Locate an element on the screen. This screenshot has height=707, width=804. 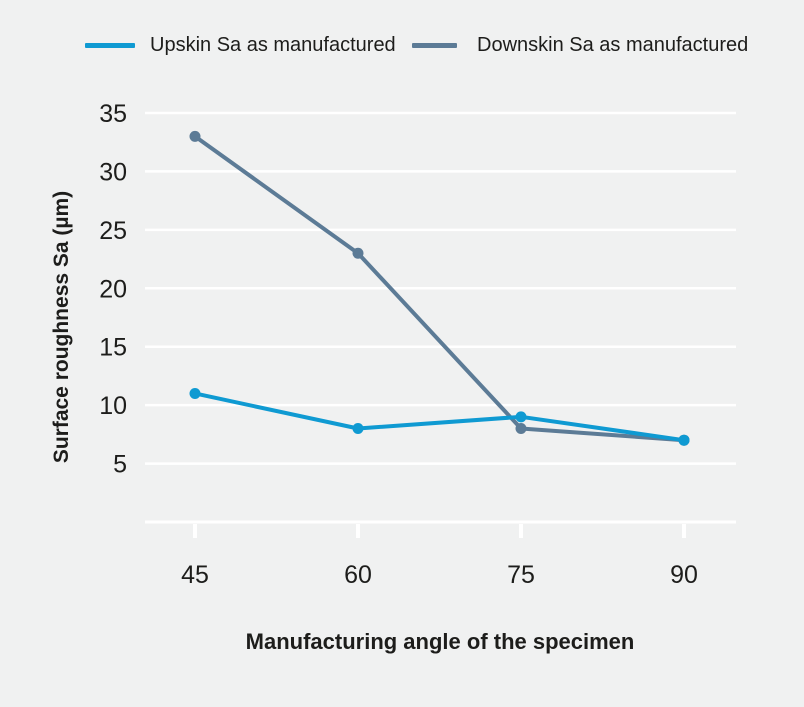
series-line-upskin is located at coordinates (439, 417).